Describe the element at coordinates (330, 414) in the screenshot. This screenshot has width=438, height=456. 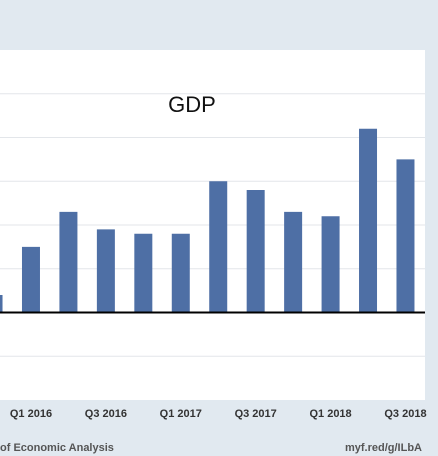
I see `x-tick-label: Q1 2018` at that location.